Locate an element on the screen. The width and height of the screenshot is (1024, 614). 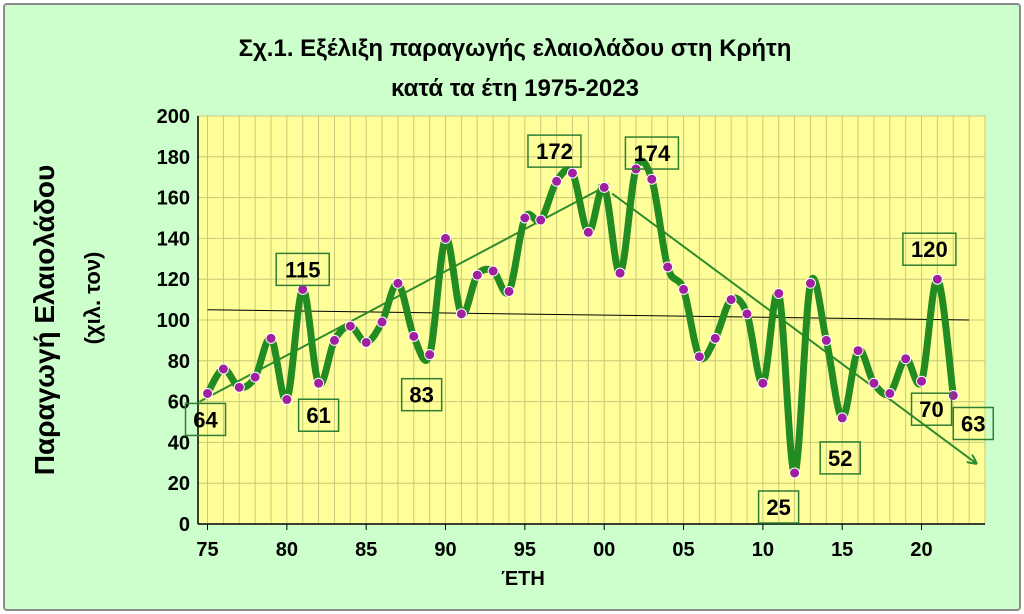
x-tick-label: 15 is located at coordinates (842, 550).